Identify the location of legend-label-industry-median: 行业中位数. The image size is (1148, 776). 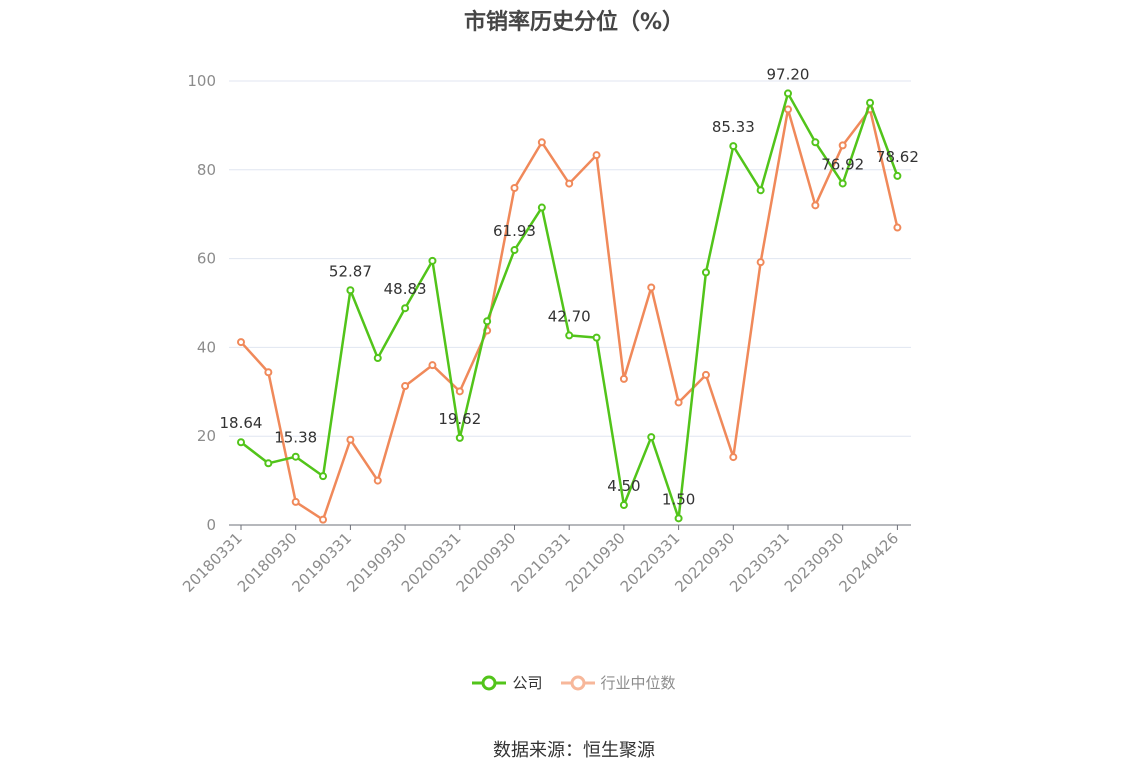
(638, 683).